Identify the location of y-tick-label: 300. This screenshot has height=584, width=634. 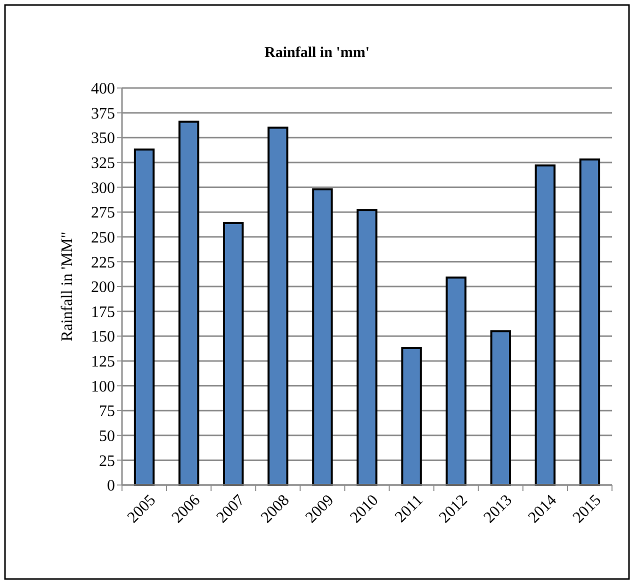
(103, 188).